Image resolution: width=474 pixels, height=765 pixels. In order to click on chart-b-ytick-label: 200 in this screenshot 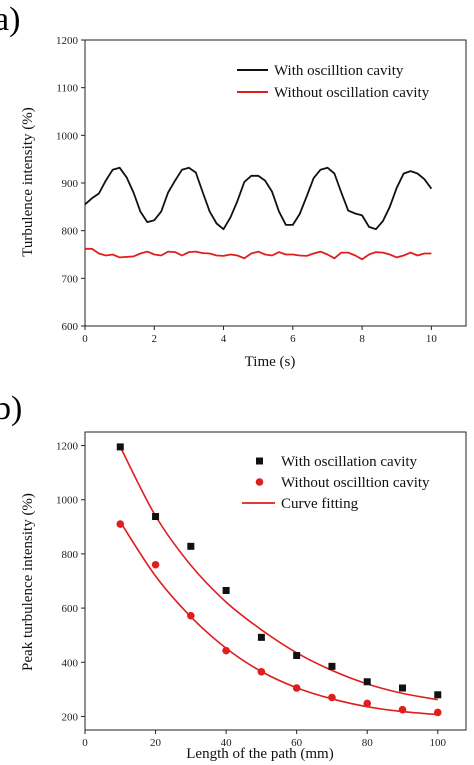, I will do `click(70, 717)`.